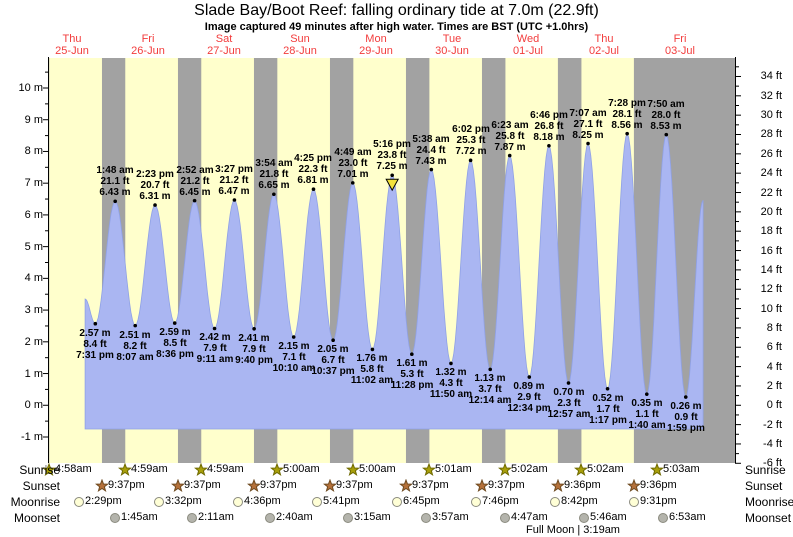 The height and width of the screenshot is (537, 793). I want to click on sunrise-row-label-right: Sunrise, so click(765, 470).